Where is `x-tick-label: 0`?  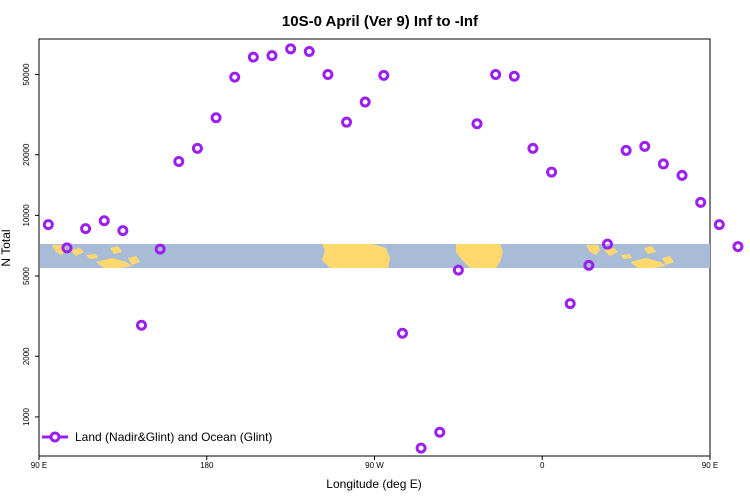
x-tick-label: 0 is located at coordinates (542, 465).